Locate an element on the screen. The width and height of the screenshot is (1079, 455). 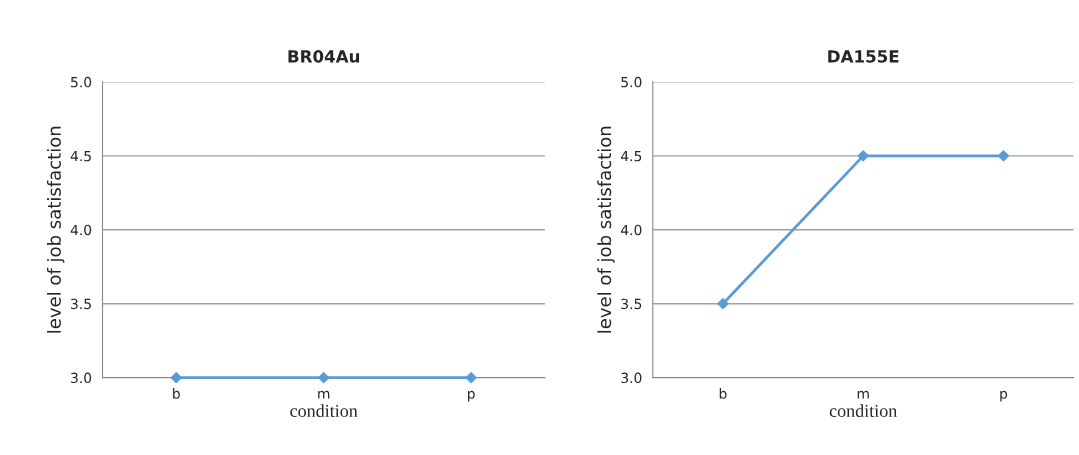
chart-title: BR04Au is located at coordinates (324, 56).